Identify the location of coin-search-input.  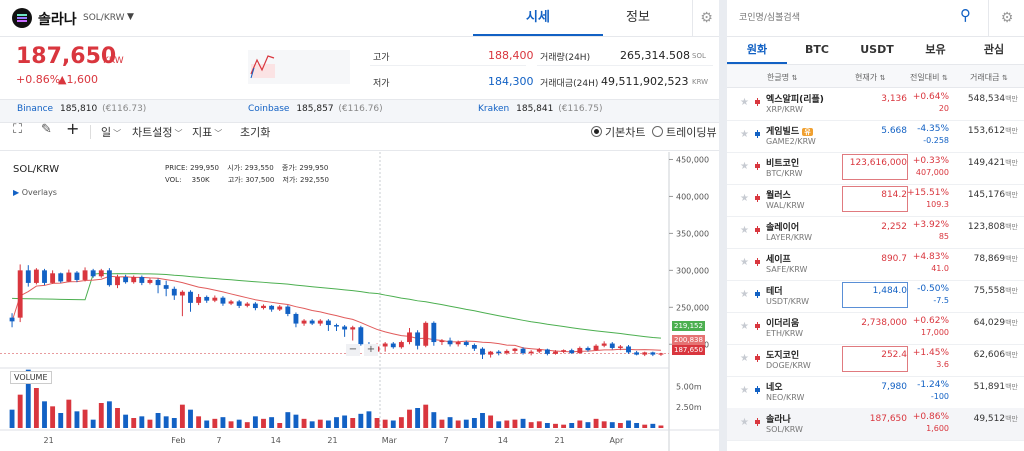
(850, 18).